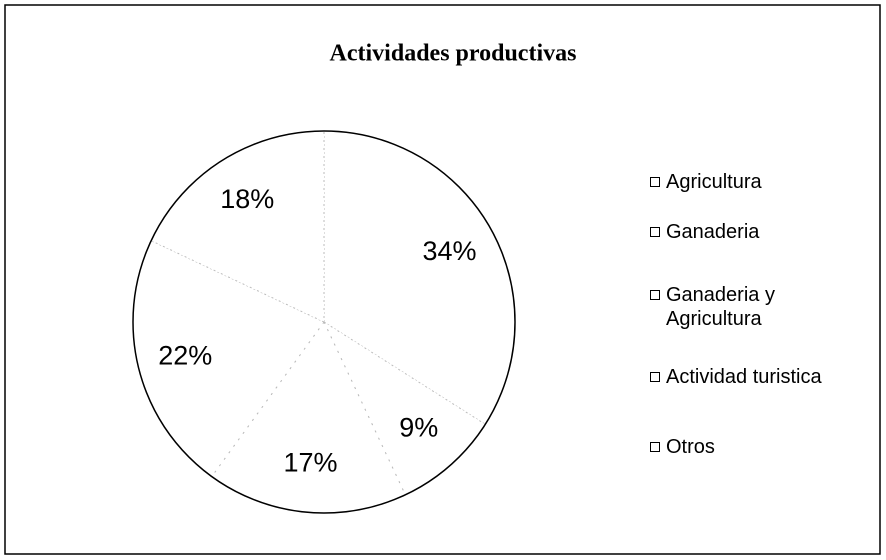  I want to click on legend-label: Otros, so click(690, 447).